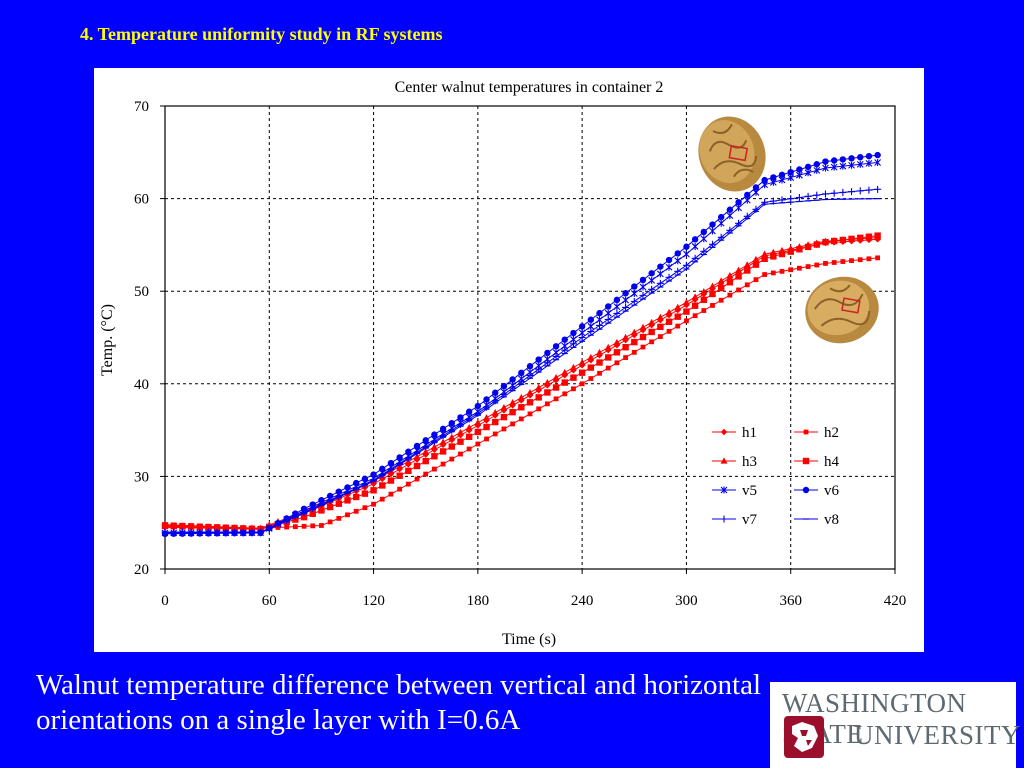  I want to click on y-tick-label: 30, so click(141, 477).